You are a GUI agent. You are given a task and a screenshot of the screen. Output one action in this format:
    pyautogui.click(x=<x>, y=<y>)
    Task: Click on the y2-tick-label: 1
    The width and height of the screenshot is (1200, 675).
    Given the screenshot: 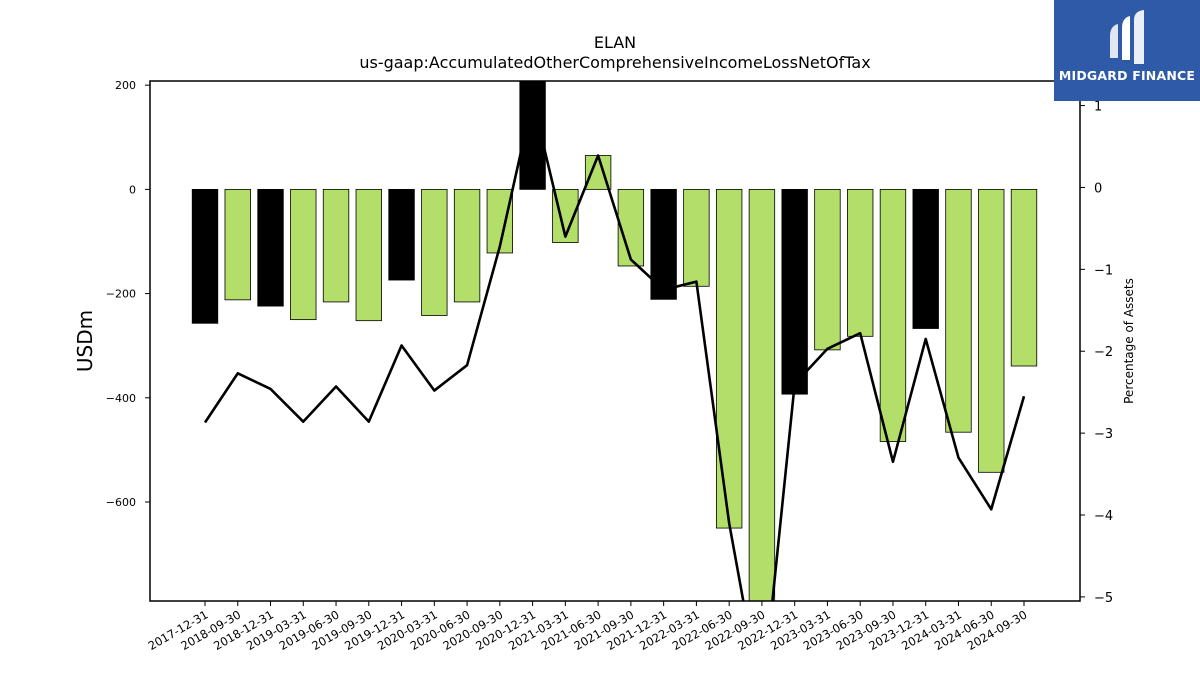 What is the action you would take?
    pyautogui.click(x=1098, y=107)
    